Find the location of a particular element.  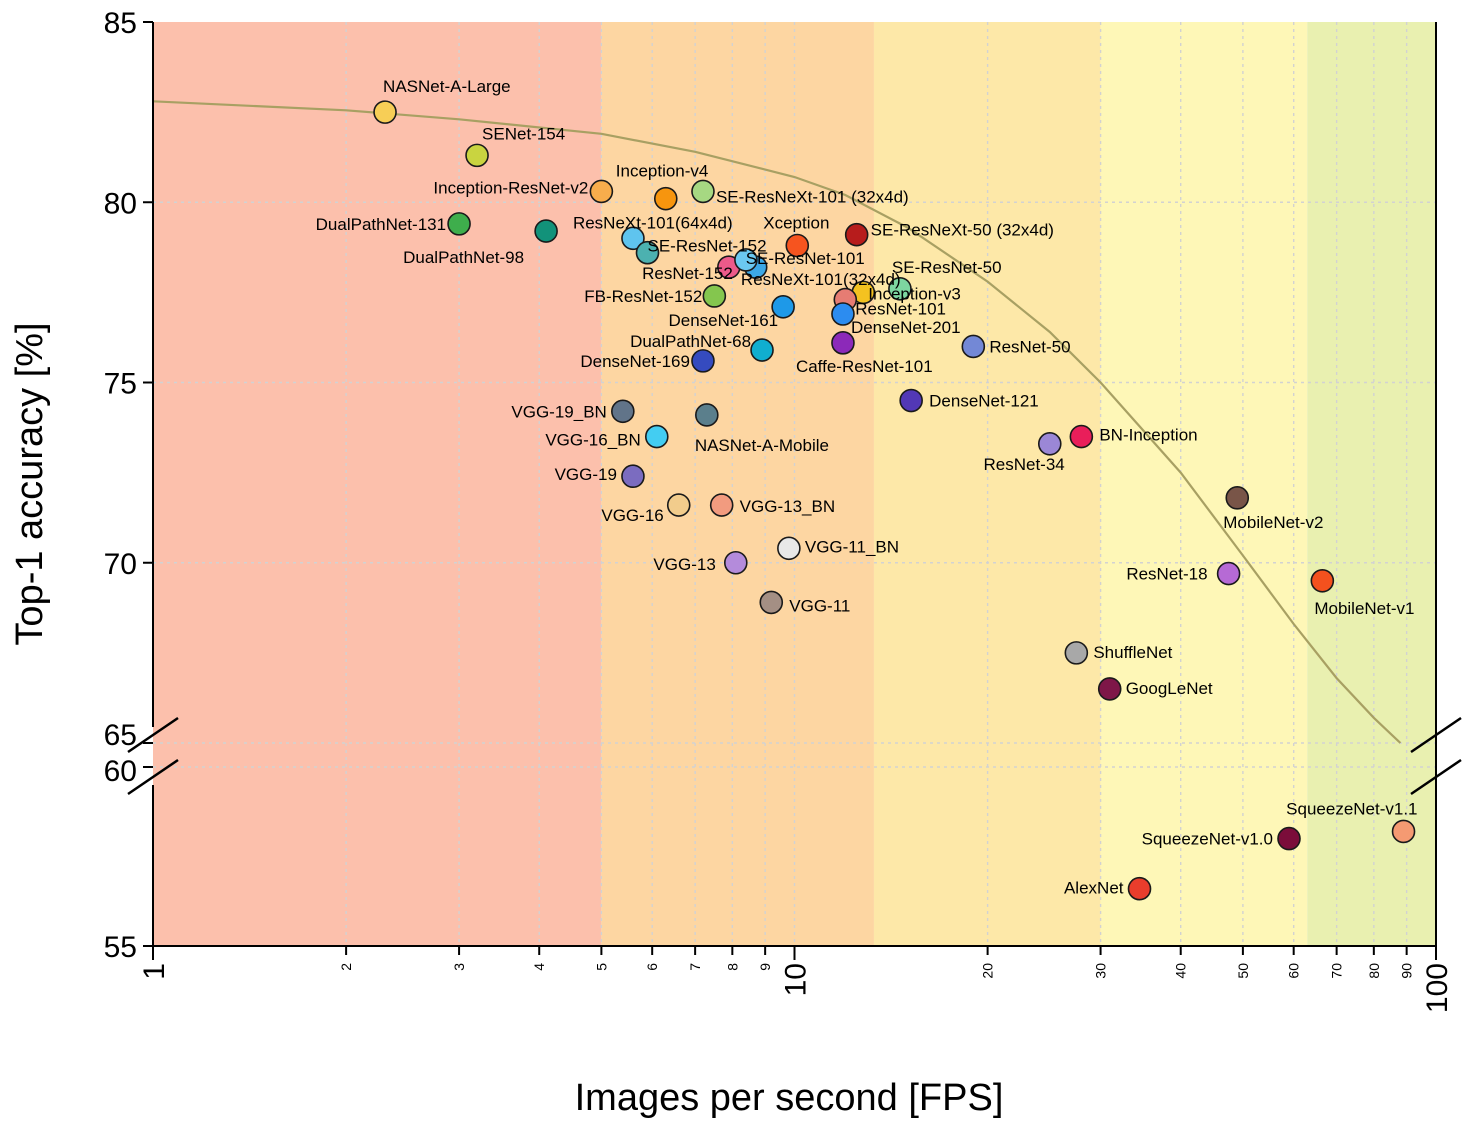

x-tick-label: 40 is located at coordinates (1181, 971).